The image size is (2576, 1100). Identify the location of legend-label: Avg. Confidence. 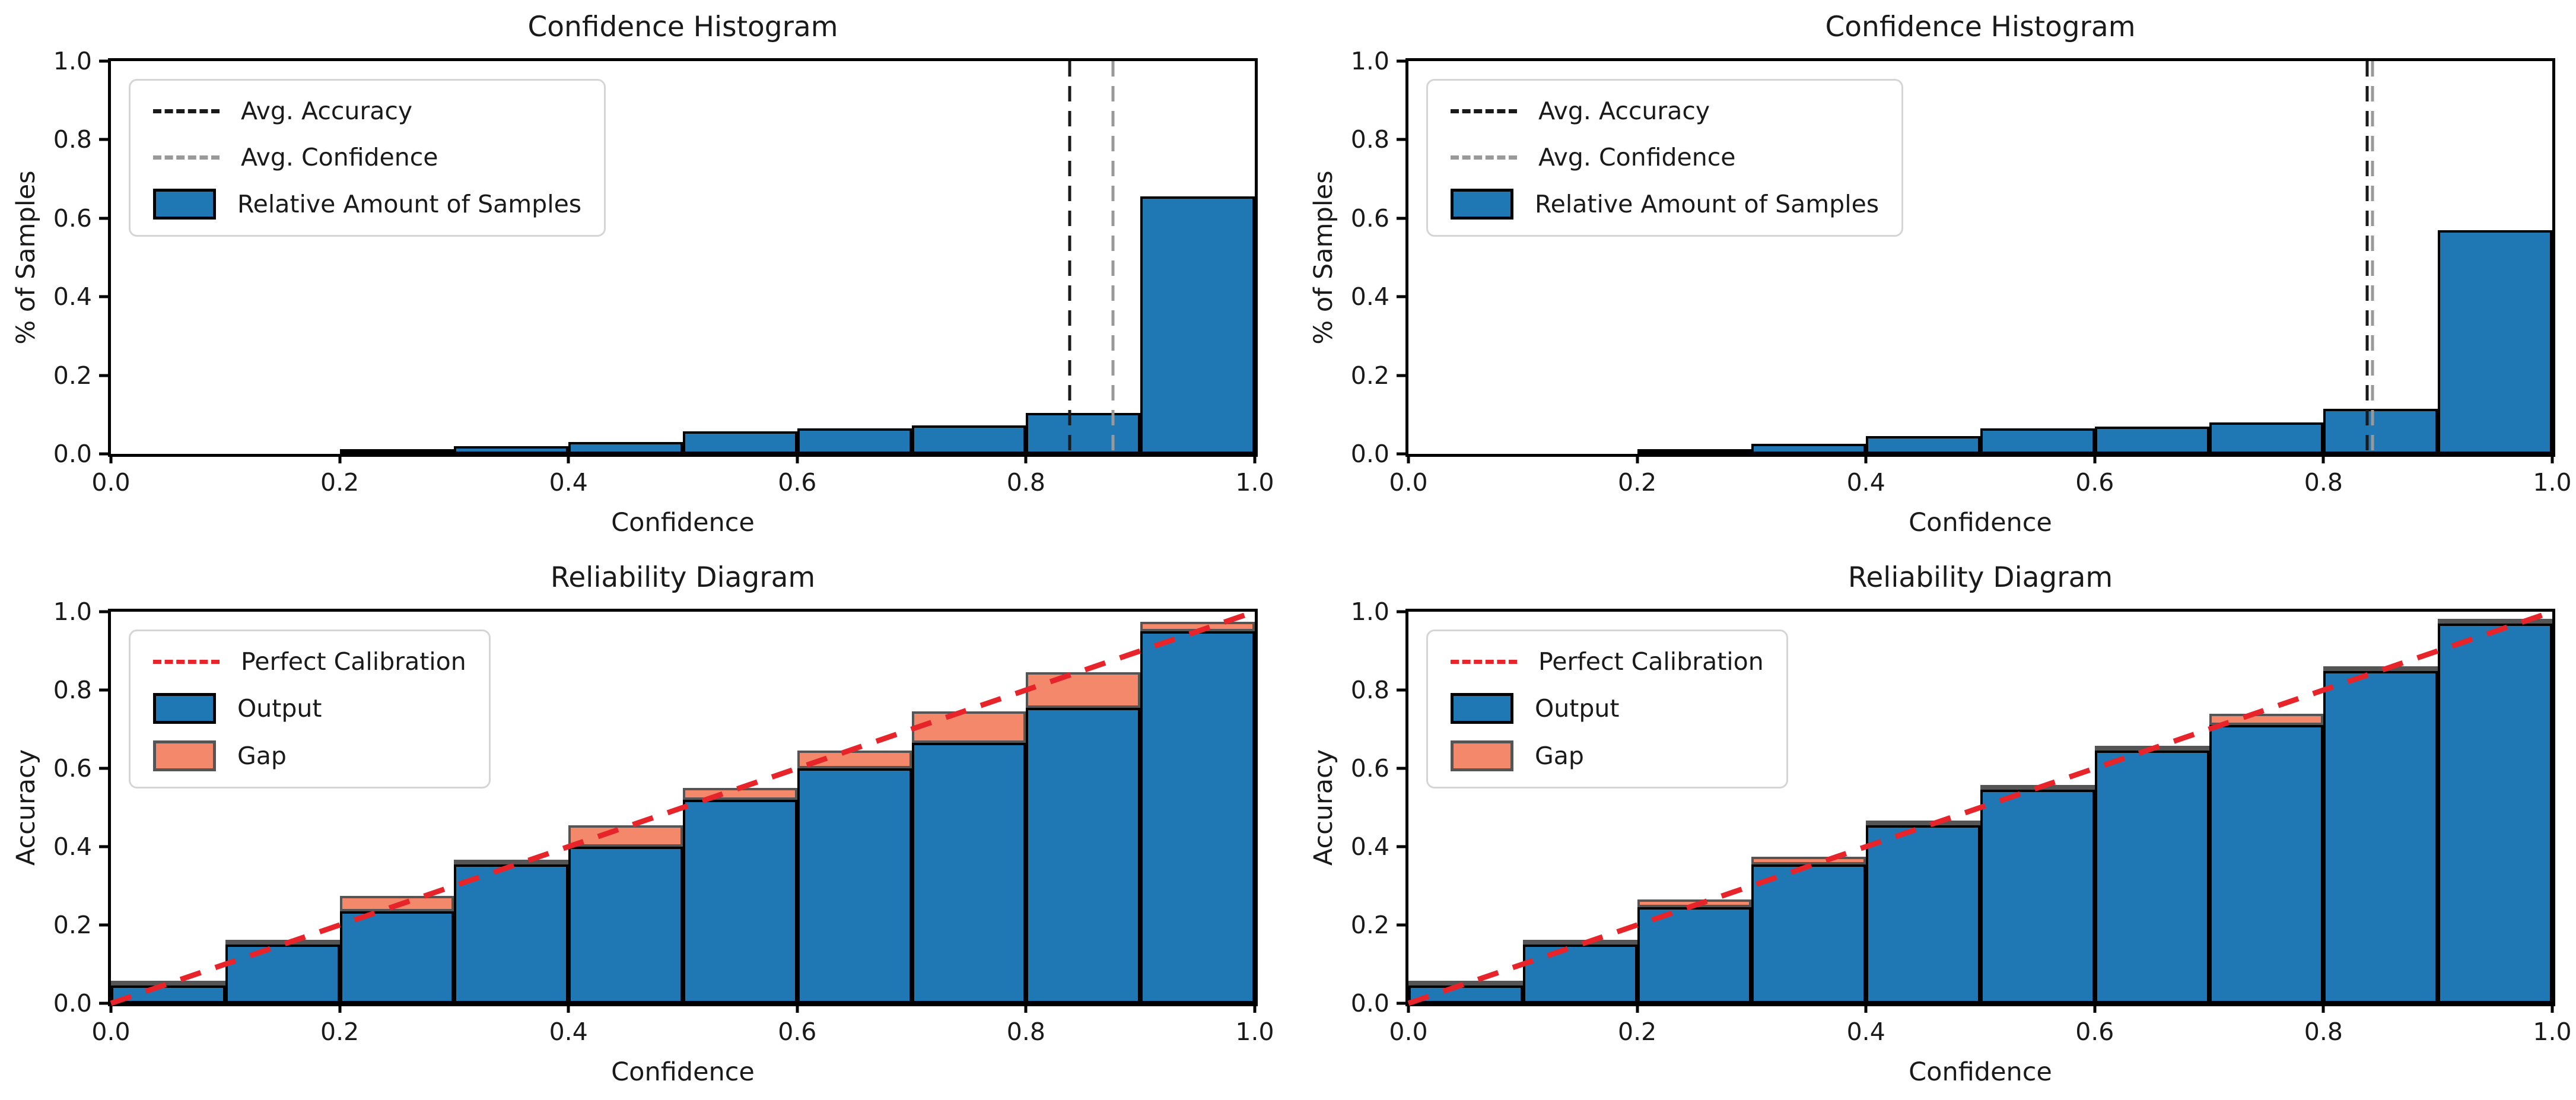
(339, 157).